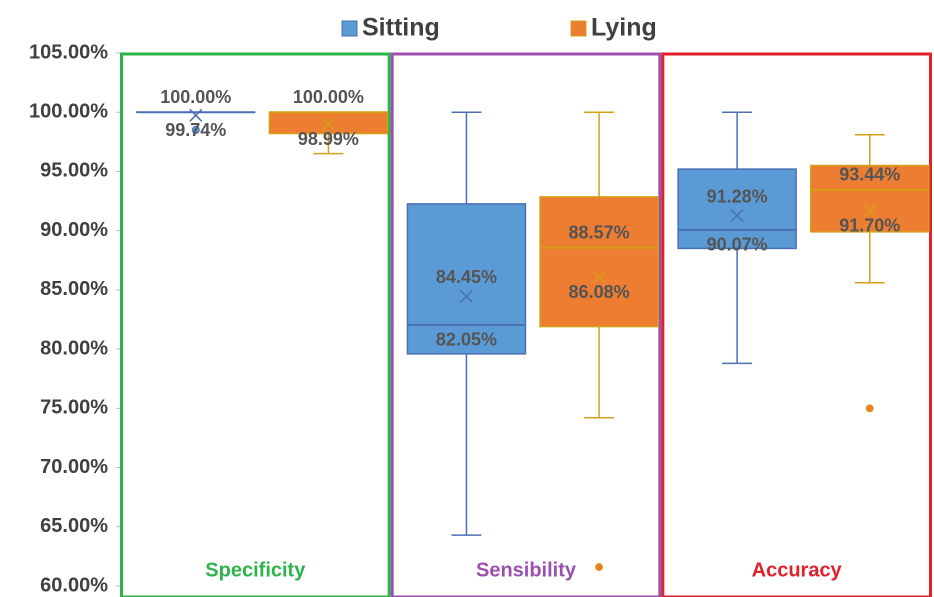 The height and width of the screenshot is (597, 934). Describe the element at coordinates (401, 28) in the screenshot. I see `legend-label: Sitting` at that location.